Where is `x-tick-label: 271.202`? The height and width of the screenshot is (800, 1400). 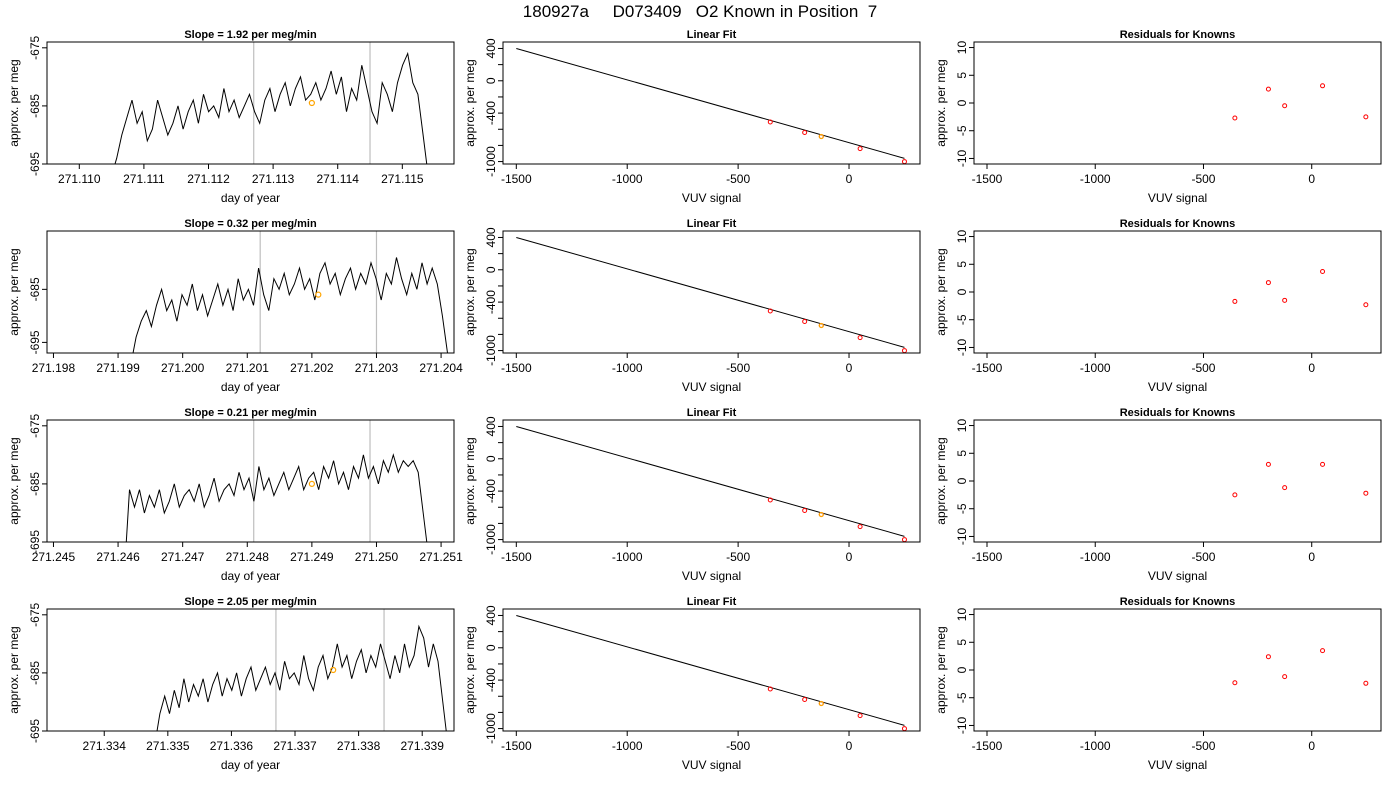
x-tick-label: 271.202 is located at coordinates (312, 368).